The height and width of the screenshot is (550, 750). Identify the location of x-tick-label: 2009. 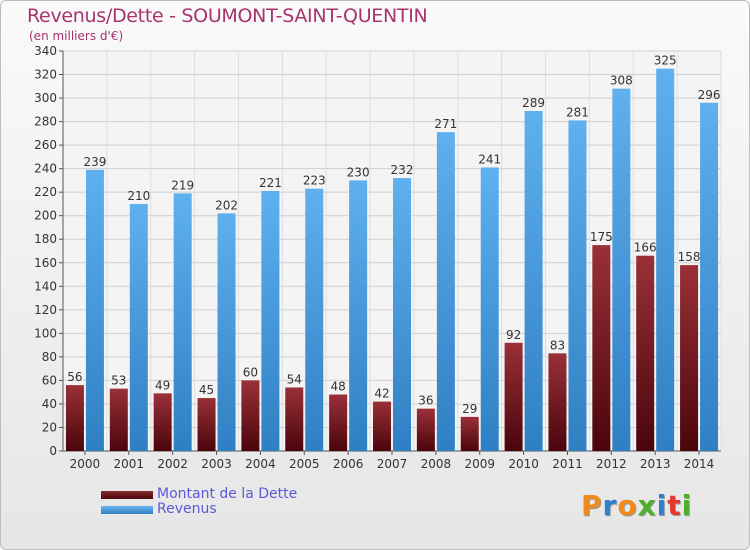
(479, 464).